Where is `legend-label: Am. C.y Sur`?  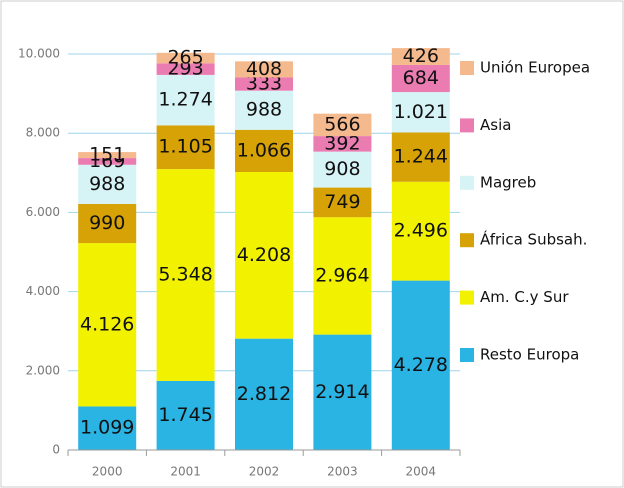
legend-label: Am. C.y Sur is located at coordinates (524, 297).